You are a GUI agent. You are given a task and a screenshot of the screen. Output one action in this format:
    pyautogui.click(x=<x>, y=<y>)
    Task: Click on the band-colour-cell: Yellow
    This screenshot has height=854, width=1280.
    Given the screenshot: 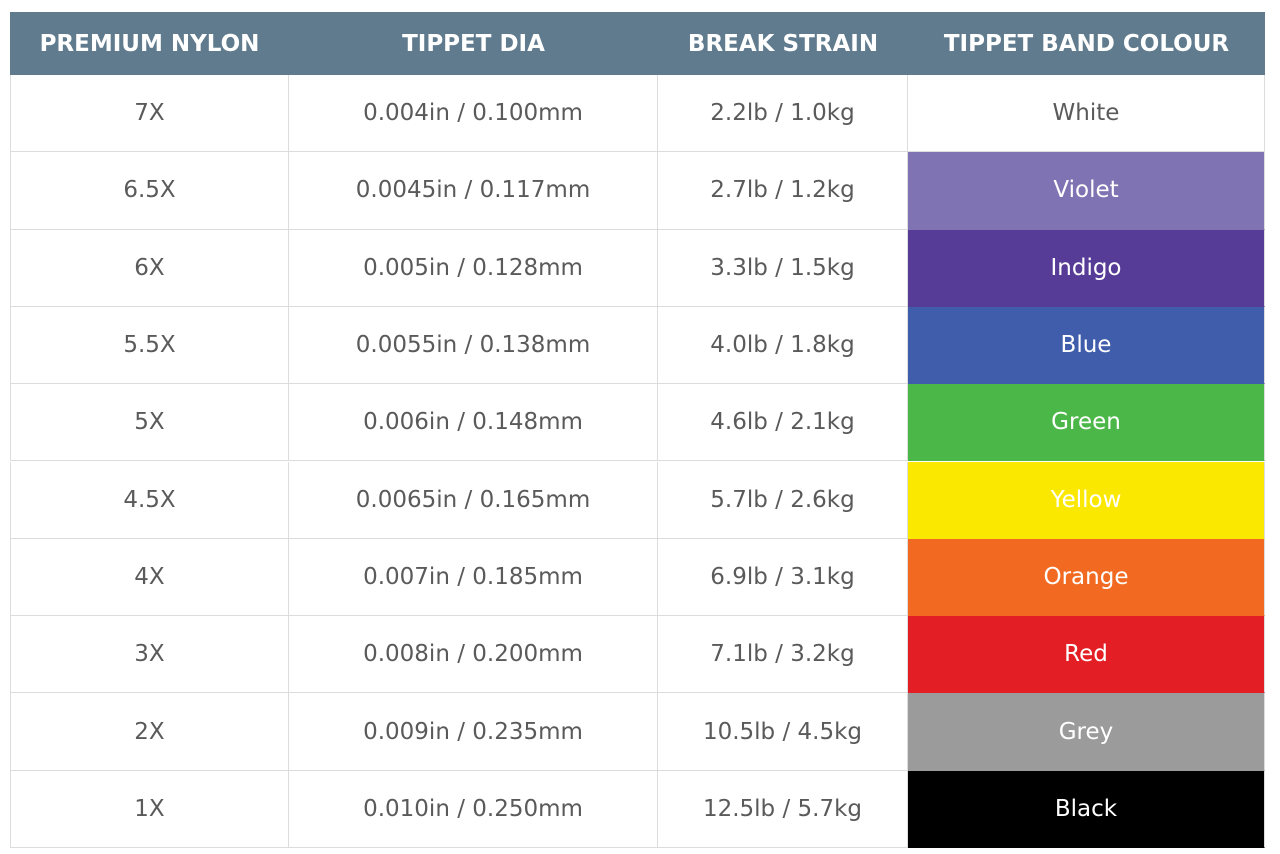 What is the action you would take?
    pyautogui.click(x=1086, y=500)
    